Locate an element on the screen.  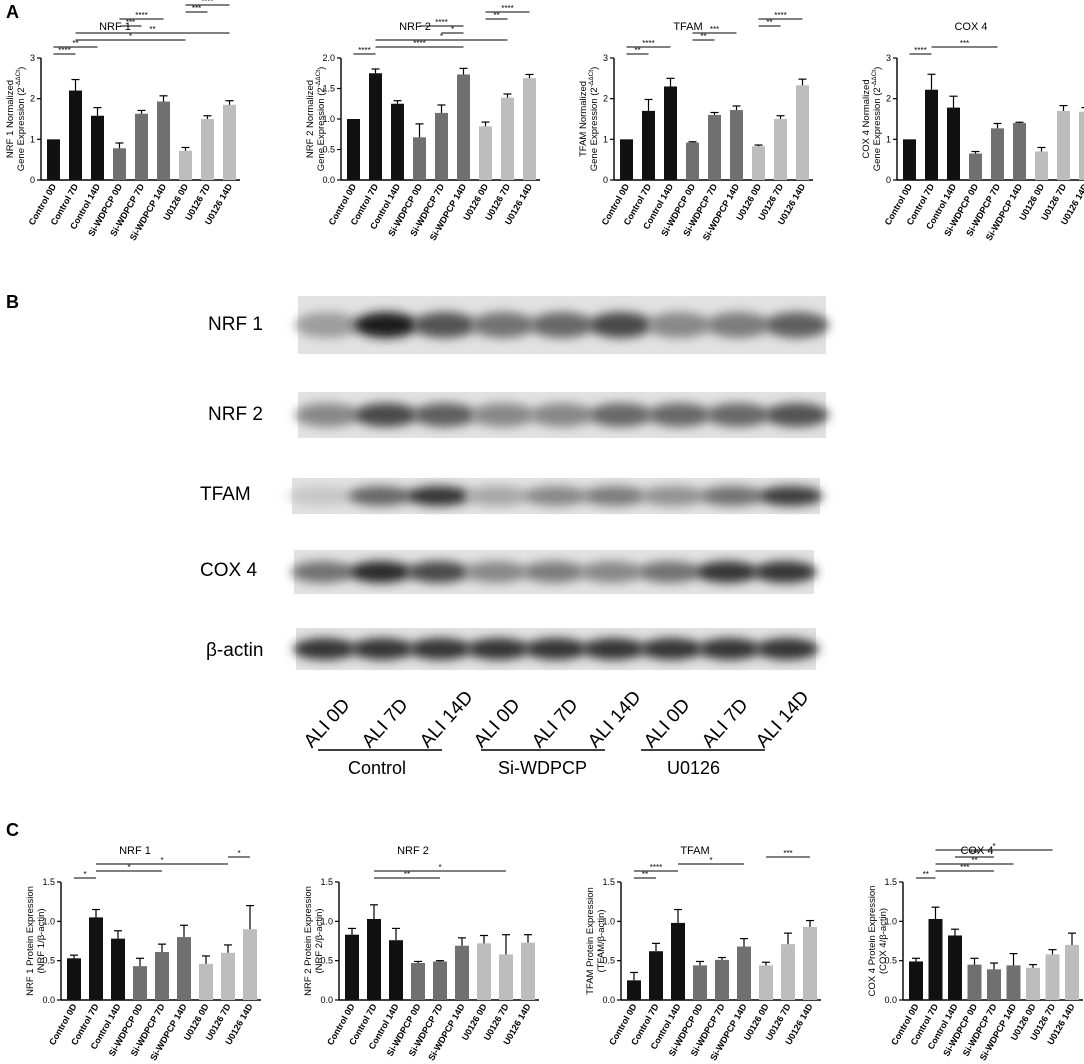
blot-label-beta-actin: β-actin is located at coordinates (235, 650).